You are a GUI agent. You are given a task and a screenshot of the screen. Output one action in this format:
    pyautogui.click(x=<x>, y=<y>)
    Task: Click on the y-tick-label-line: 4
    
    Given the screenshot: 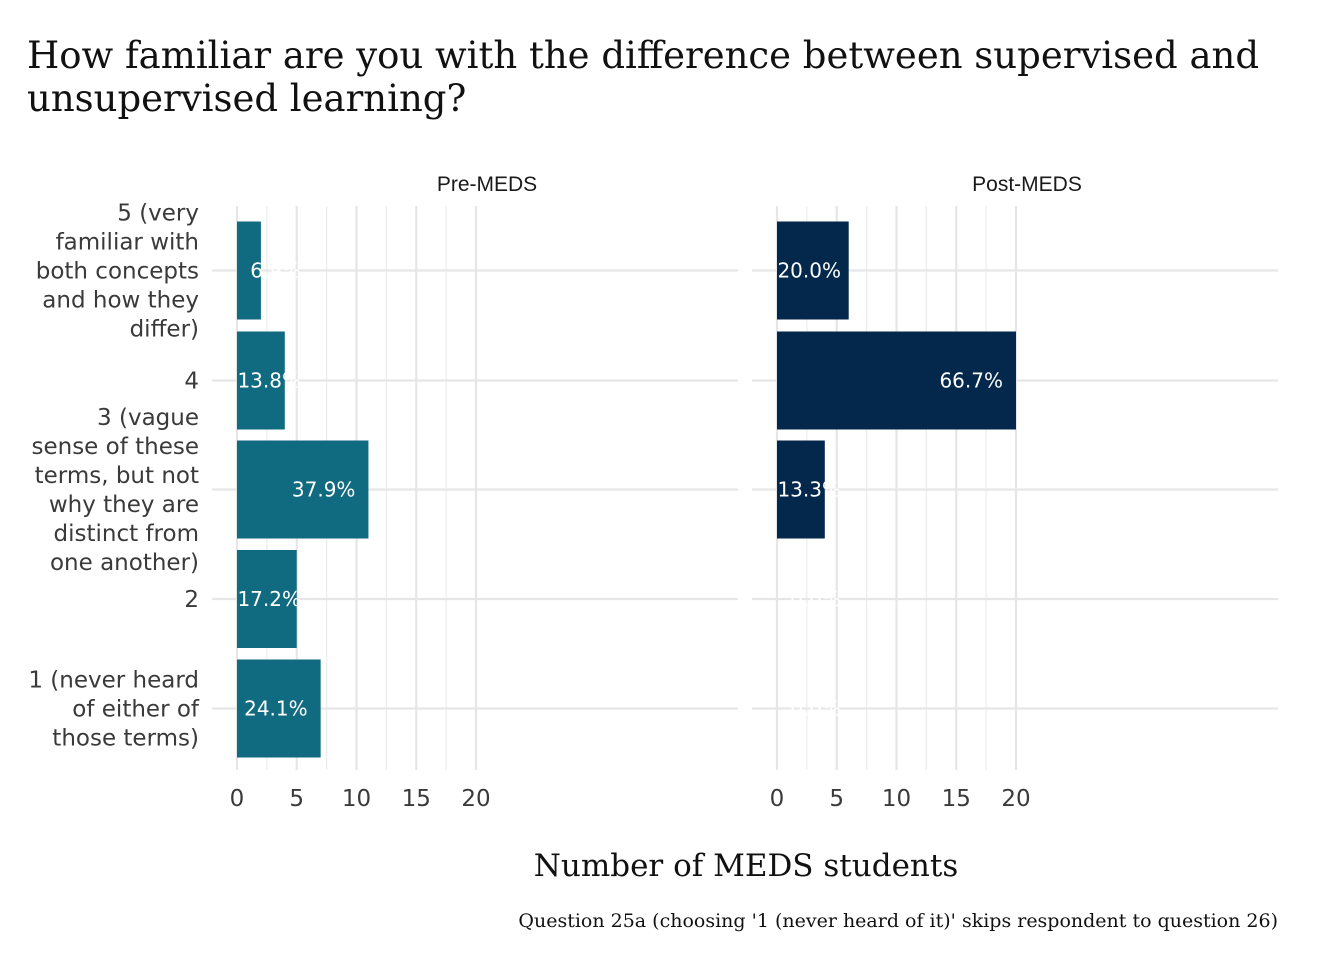 What is the action you would take?
    pyautogui.click(x=191, y=382)
    